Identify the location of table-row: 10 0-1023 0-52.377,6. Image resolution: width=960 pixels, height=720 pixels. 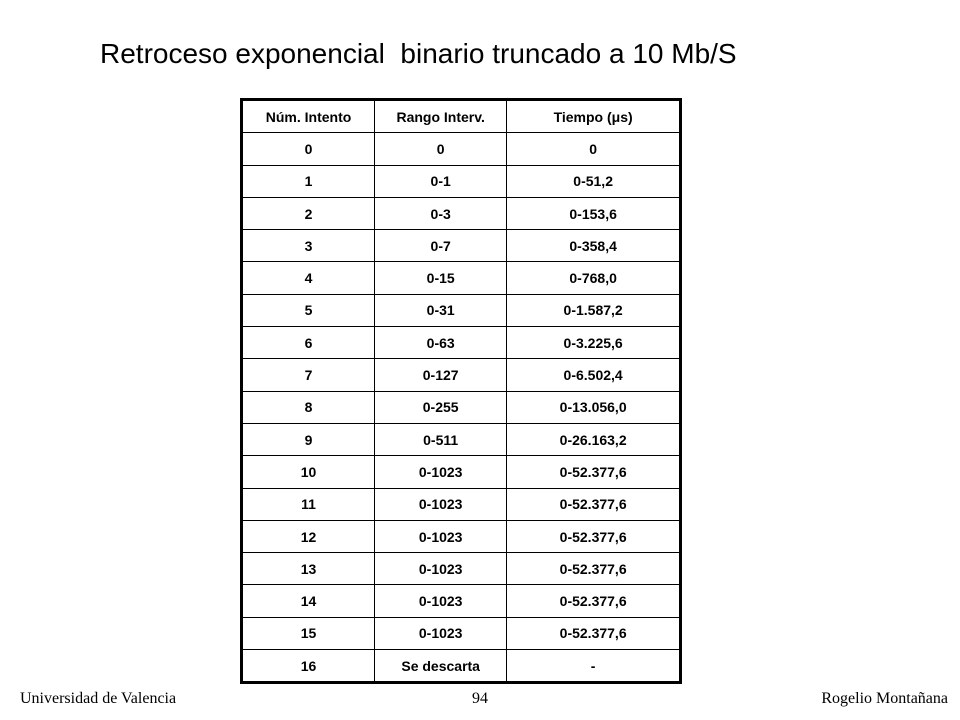
(460, 472).